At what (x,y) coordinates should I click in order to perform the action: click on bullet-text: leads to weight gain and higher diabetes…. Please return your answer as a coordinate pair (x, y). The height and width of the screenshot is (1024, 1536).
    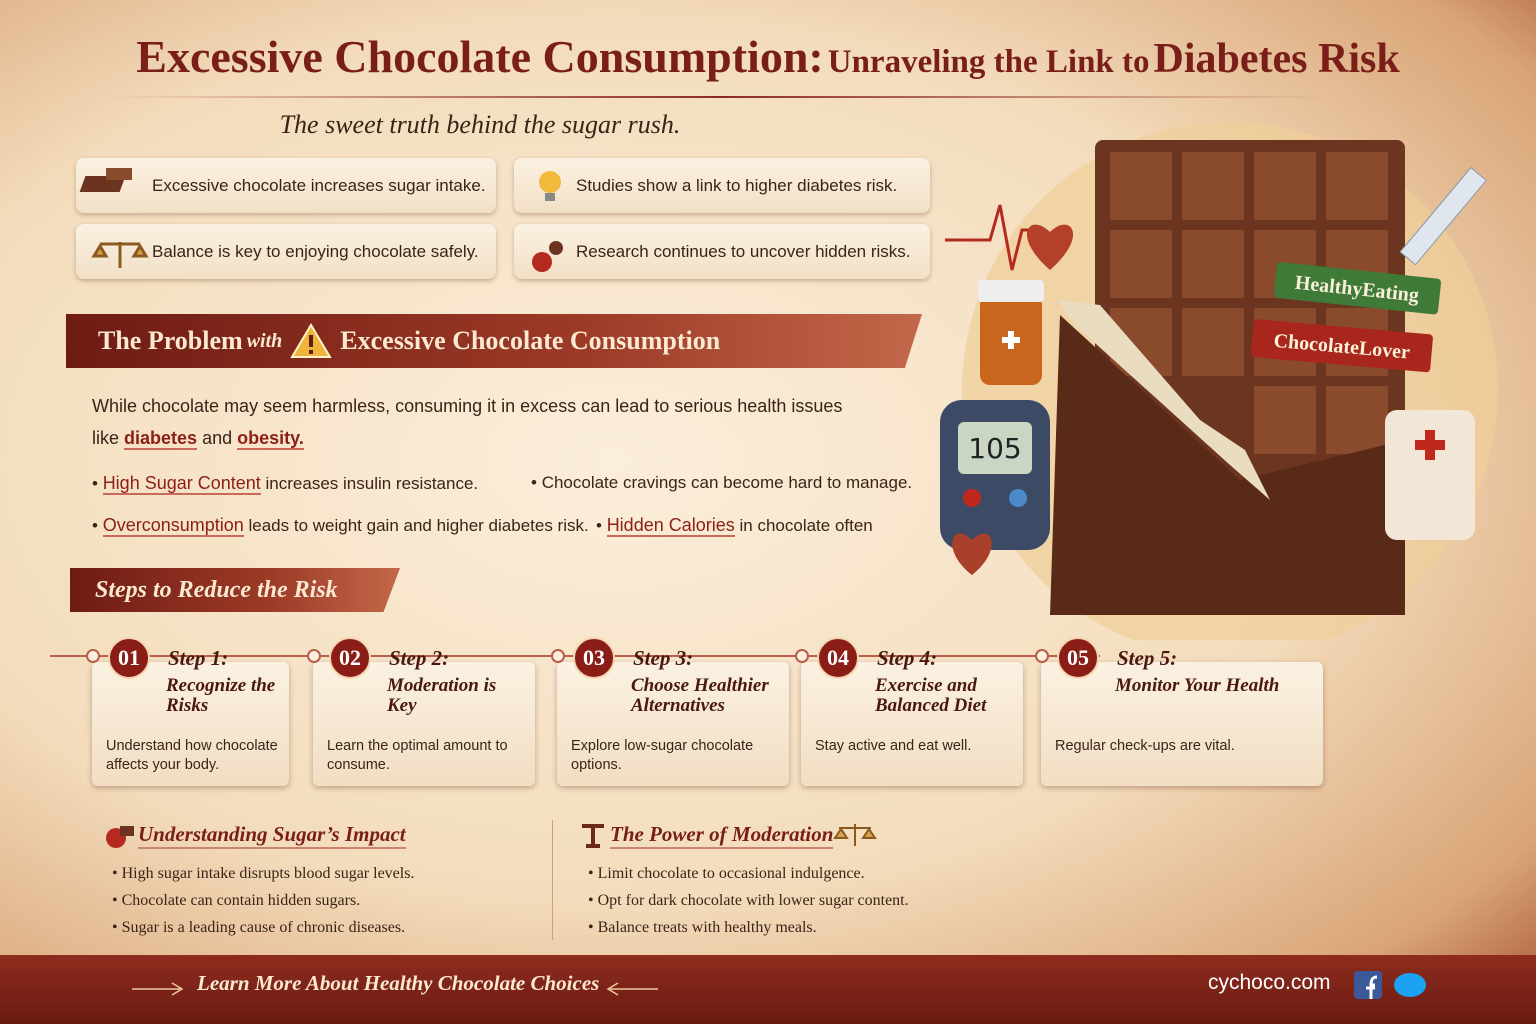
    Looking at the image, I should click on (418, 525).